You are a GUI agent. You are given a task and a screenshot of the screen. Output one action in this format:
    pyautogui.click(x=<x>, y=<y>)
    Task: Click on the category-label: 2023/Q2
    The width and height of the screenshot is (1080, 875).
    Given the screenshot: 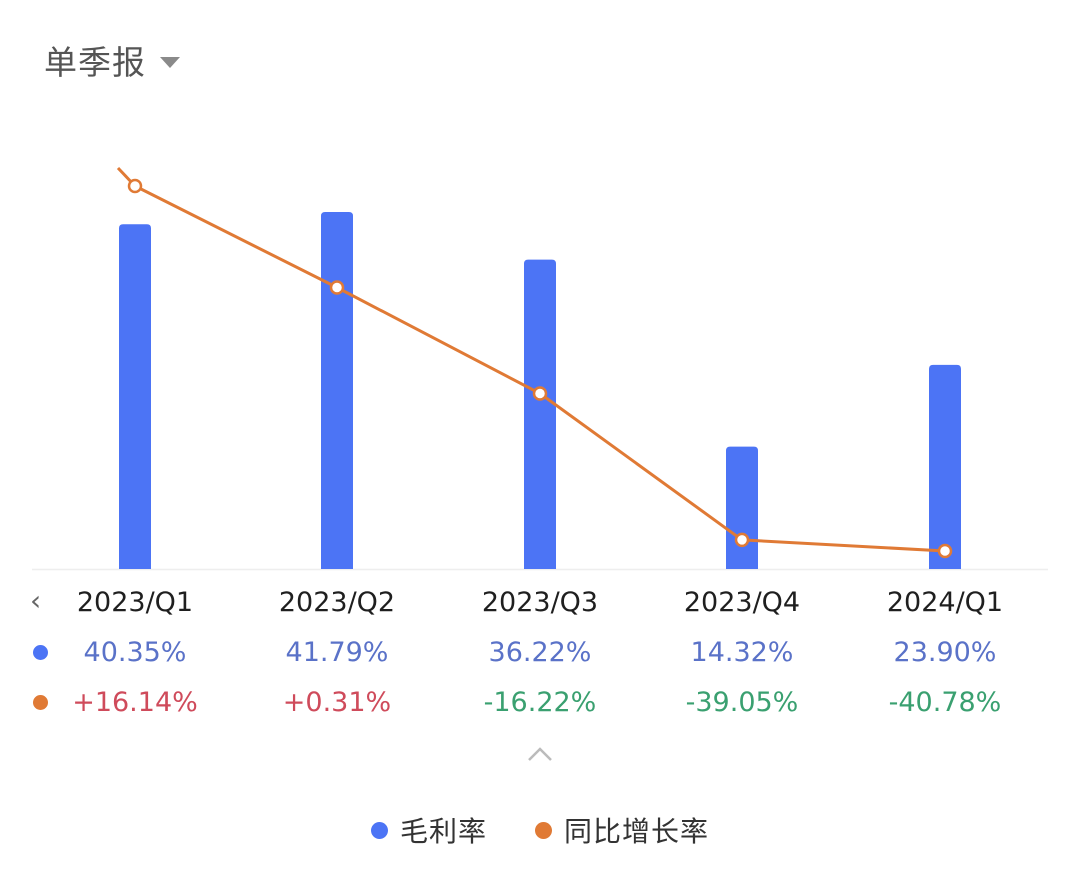 What is the action you would take?
    pyautogui.click(x=337, y=602)
    